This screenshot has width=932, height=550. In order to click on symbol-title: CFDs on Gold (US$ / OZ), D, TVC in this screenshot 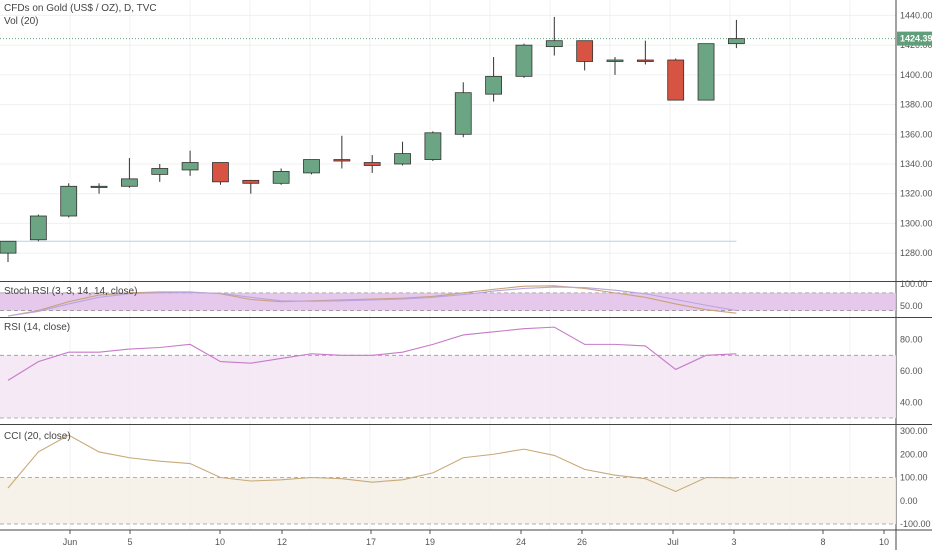, I will do `click(80, 8)`.